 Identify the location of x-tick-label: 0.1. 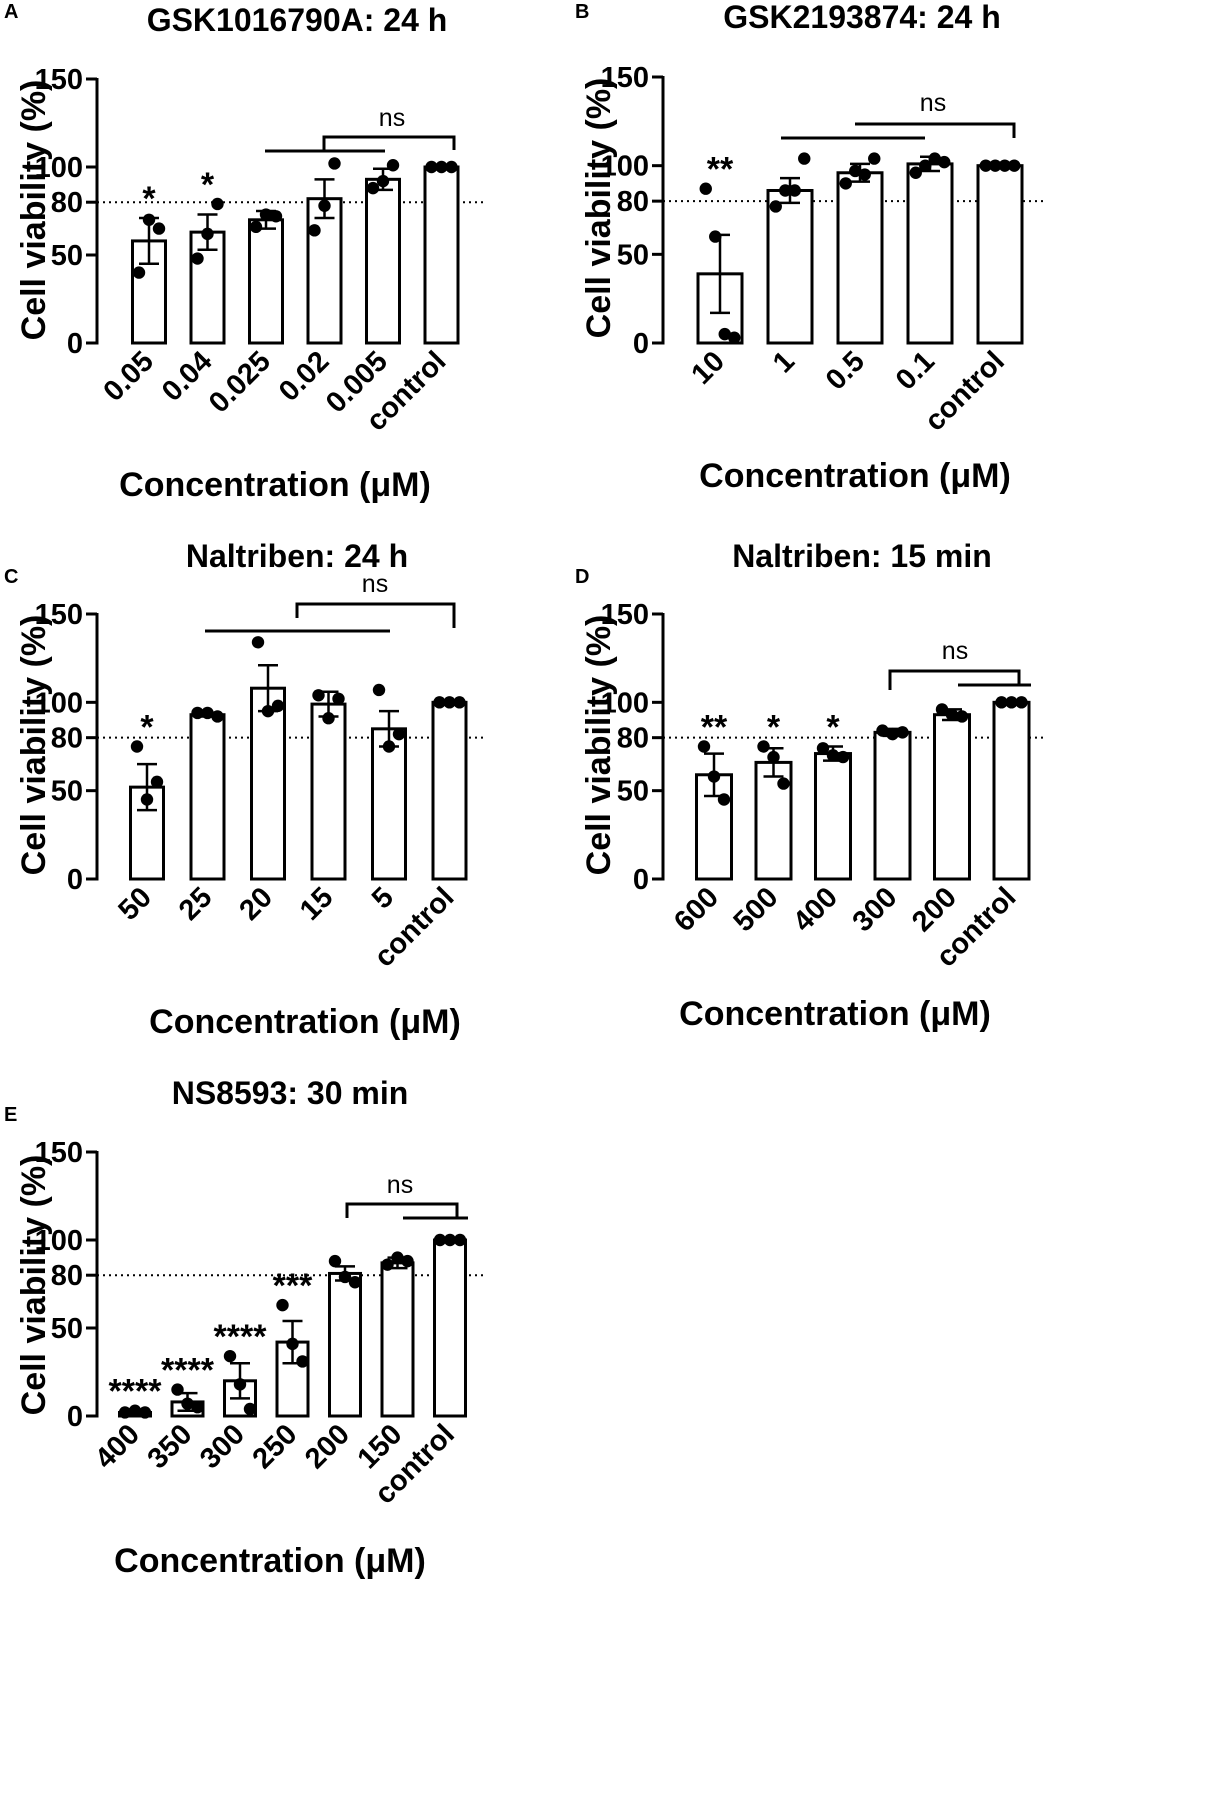
(915, 370).